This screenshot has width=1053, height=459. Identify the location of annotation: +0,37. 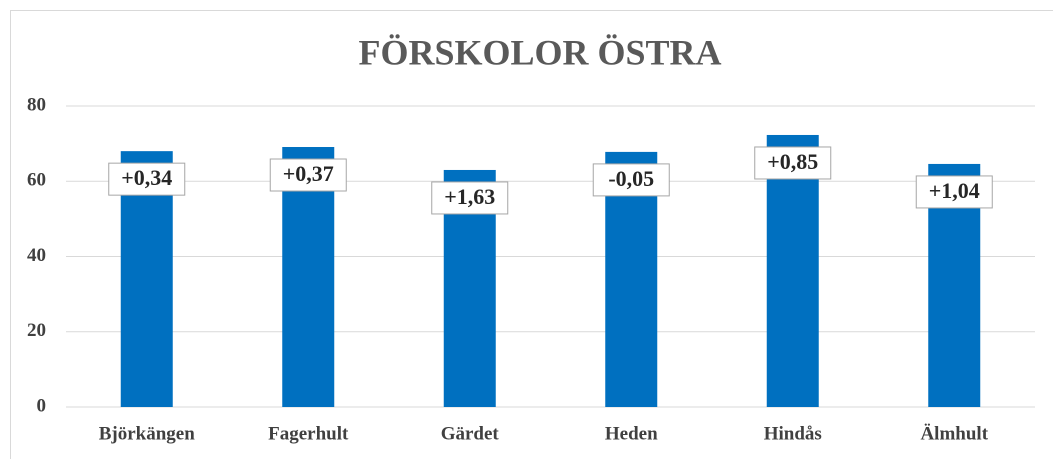
(308, 173).